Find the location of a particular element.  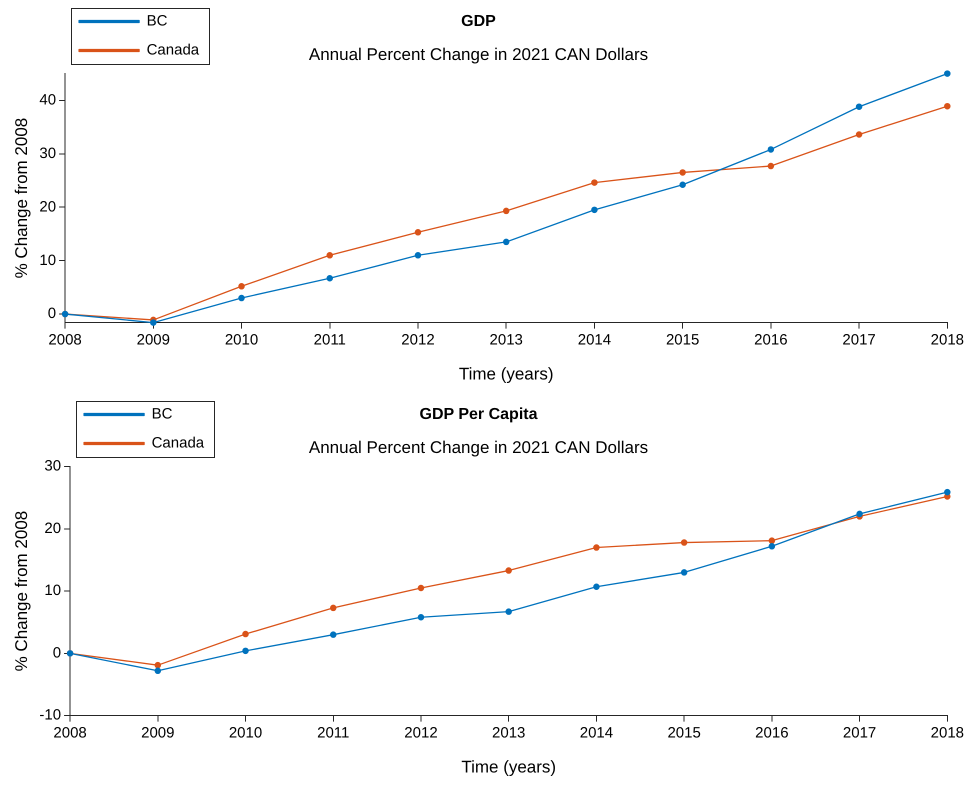

y-tick-label: 40 is located at coordinates (47, 99).